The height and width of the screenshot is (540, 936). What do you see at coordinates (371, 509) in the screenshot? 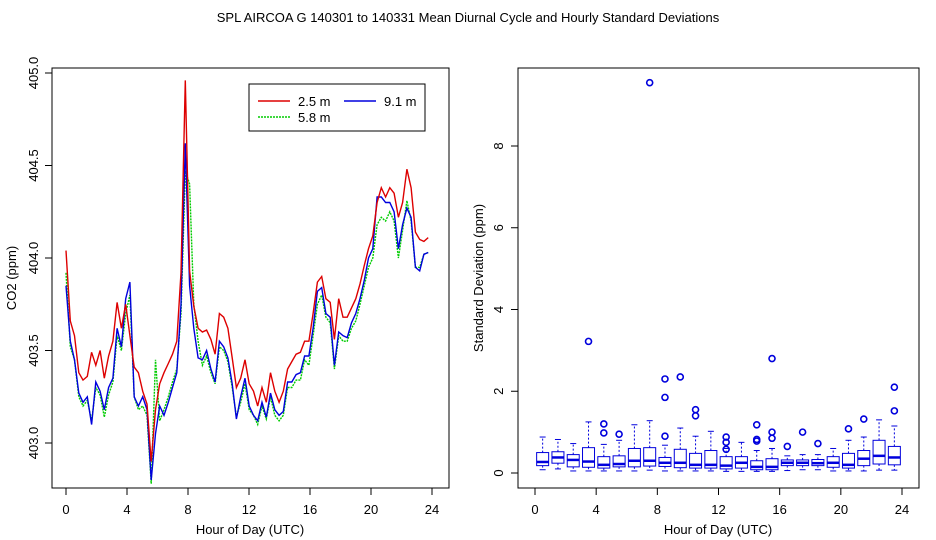
I see `left-x-tick-label: 20` at bounding box center [371, 509].